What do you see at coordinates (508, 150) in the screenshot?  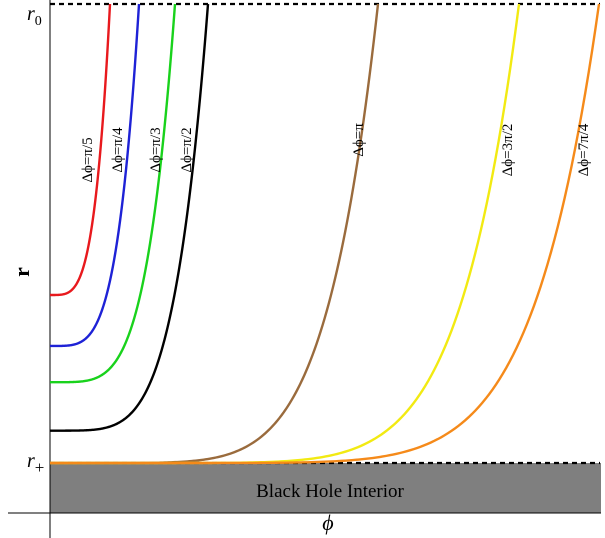 I see `curve-label-6: Δϕ=3π/2` at bounding box center [508, 150].